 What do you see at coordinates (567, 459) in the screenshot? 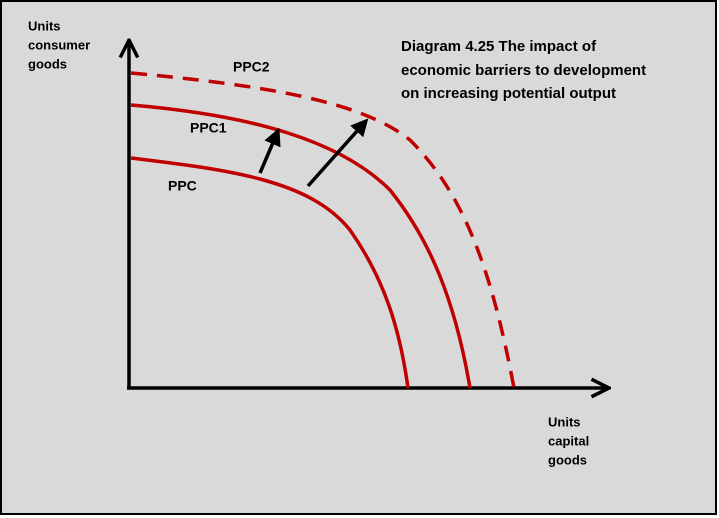
I see `x-axis-label-line: goods` at bounding box center [567, 459].